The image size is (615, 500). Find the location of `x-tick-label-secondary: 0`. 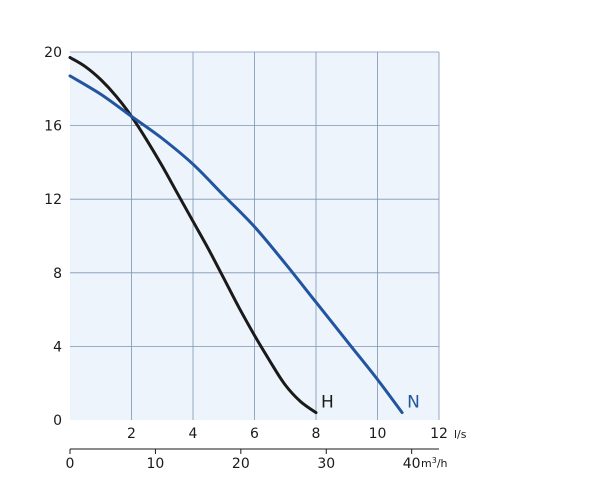

x-tick-label-secondary: 0 is located at coordinates (70, 464).